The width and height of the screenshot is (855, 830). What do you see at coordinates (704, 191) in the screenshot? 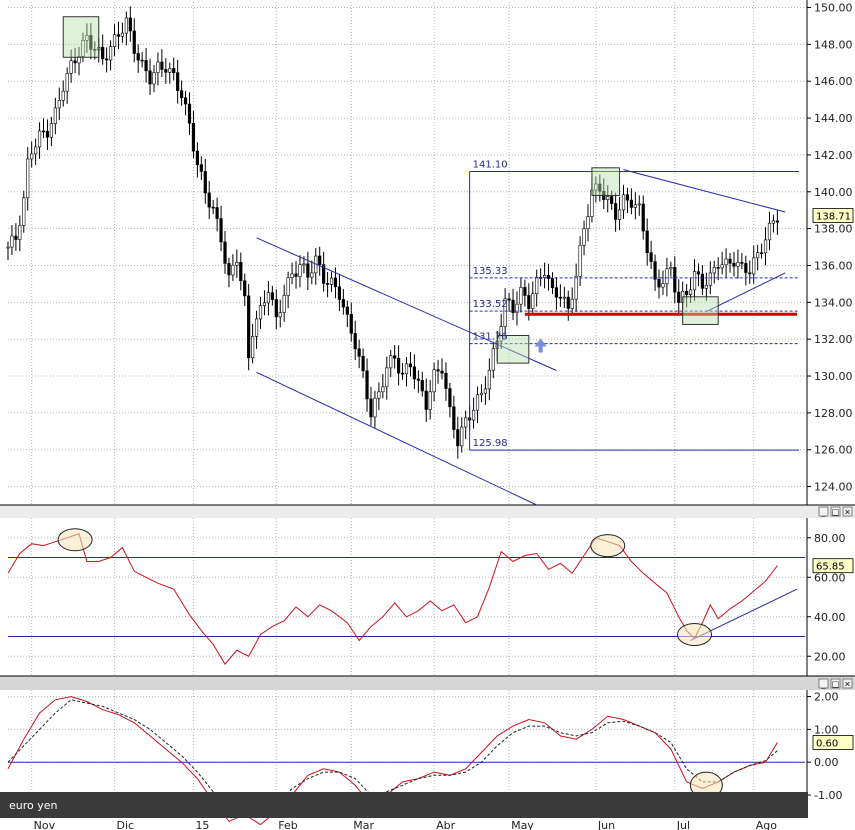
I see `trend-line` at bounding box center [704, 191].